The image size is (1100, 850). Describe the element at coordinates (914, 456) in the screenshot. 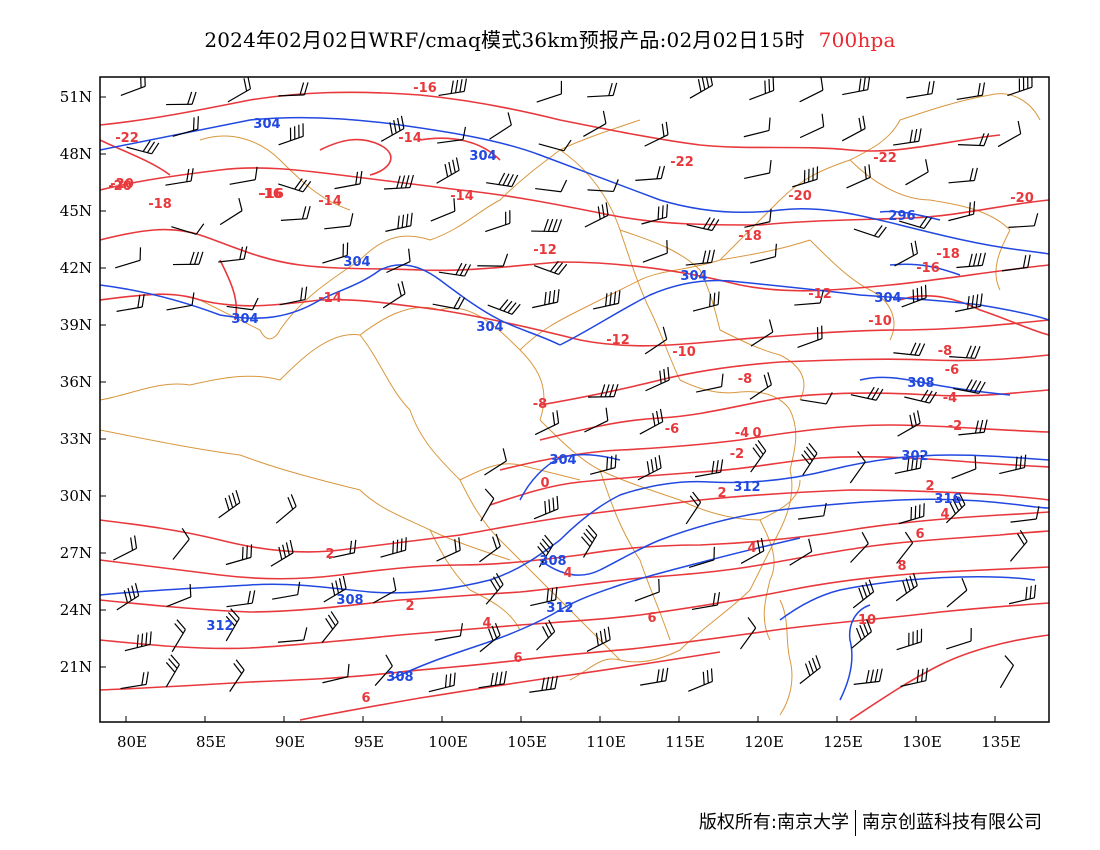

I see `height-label: 302` at that location.